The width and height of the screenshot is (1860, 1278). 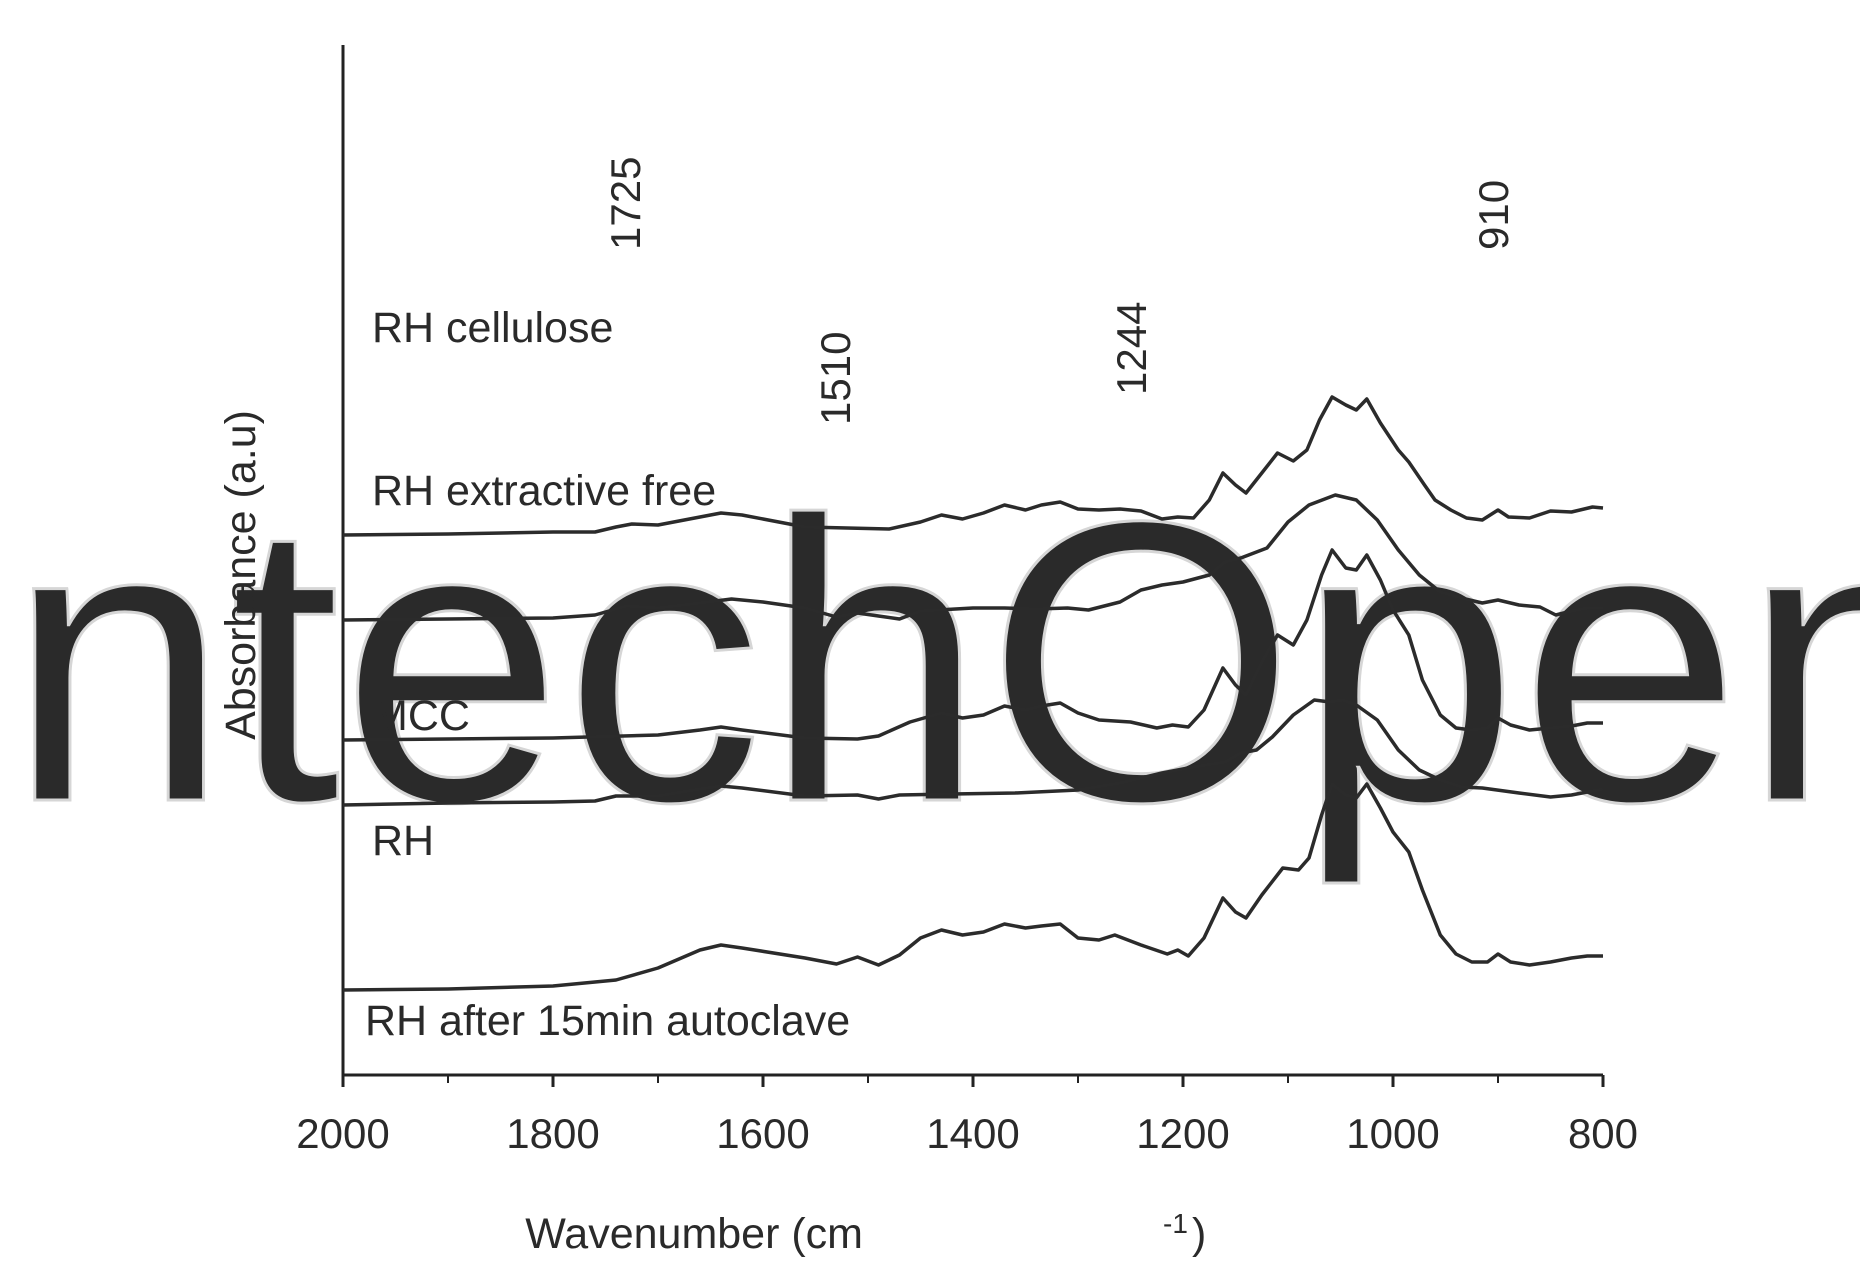 I want to click on x-tick-label: 1200, so click(x=1182, y=1133).